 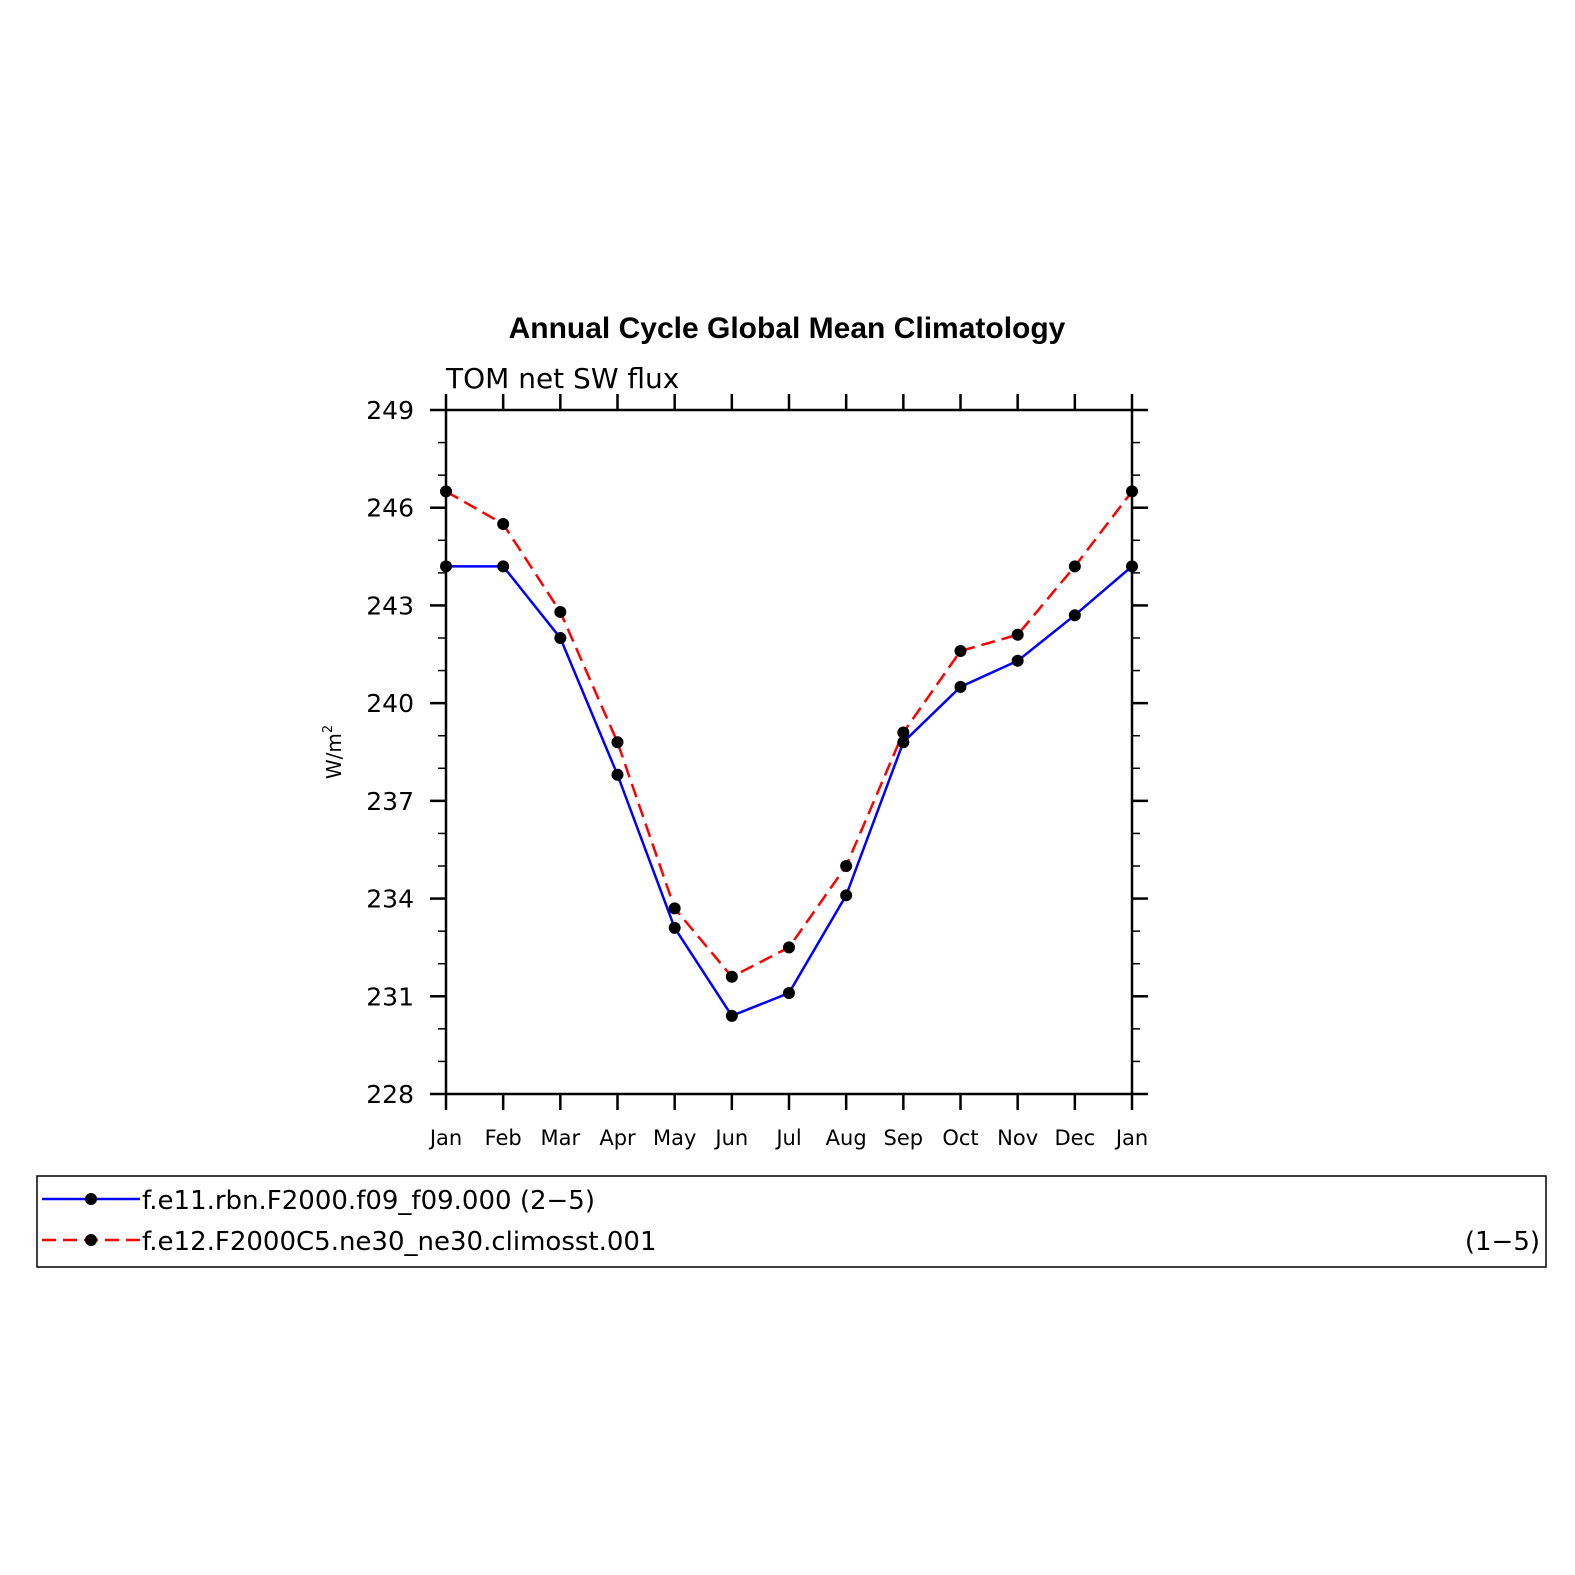 What do you see at coordinates (960, 1138) in the screenshot?
I see `x-tick-label: Oct` at bounding box center [960, 1138].